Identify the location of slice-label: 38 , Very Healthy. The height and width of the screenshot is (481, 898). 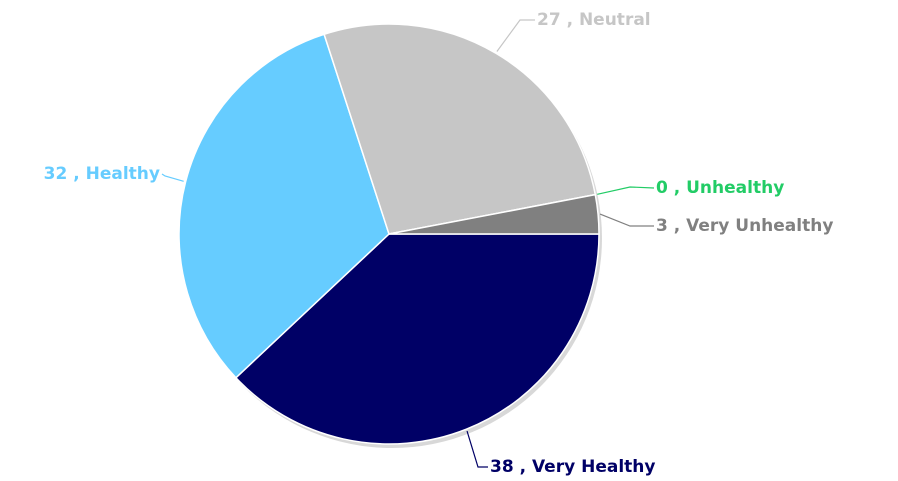
(572, 467).